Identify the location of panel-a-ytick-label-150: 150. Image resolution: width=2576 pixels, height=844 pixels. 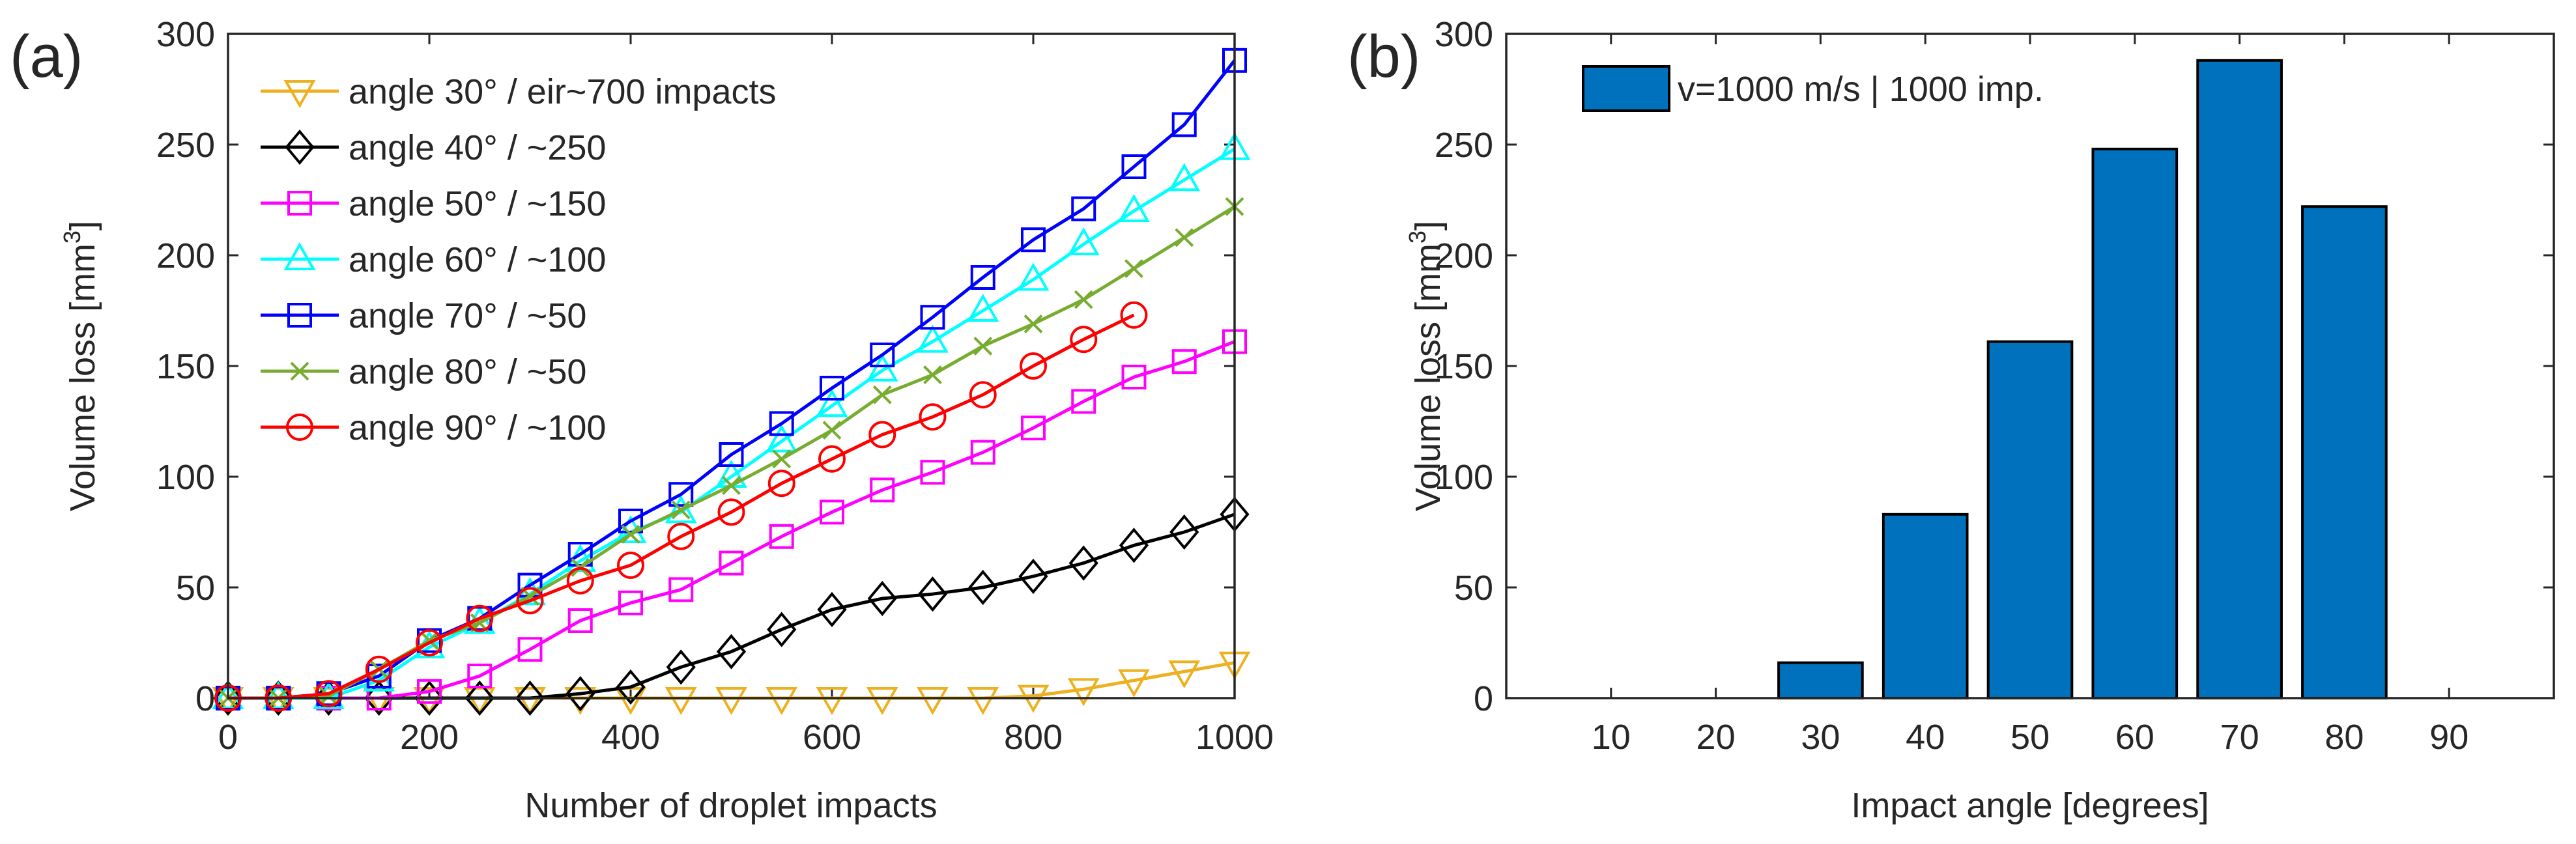
(185, 367).